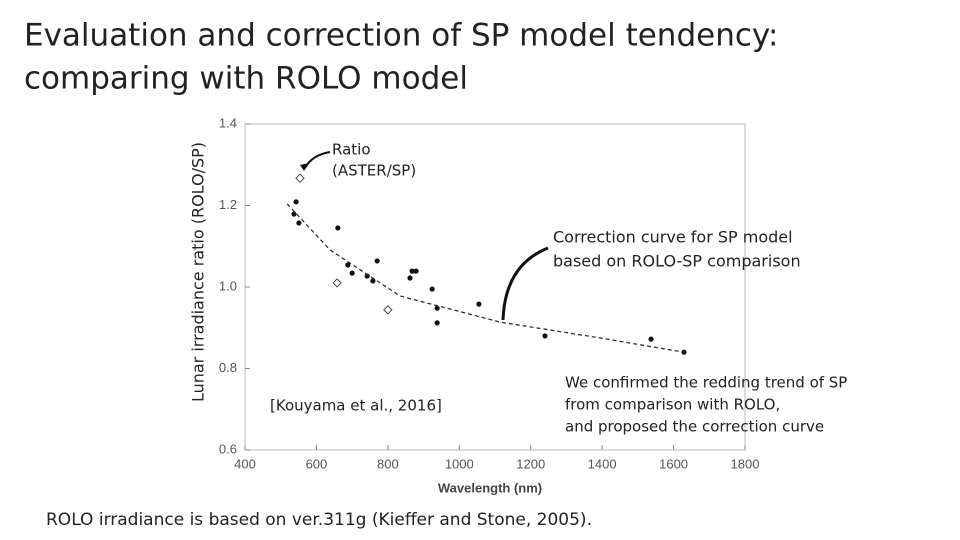 The width and height of the screenshot is (960, 540). Describe the element at coordinates (459, 463) in the screenshot. I see `x-tick-label: 1000` at that location.